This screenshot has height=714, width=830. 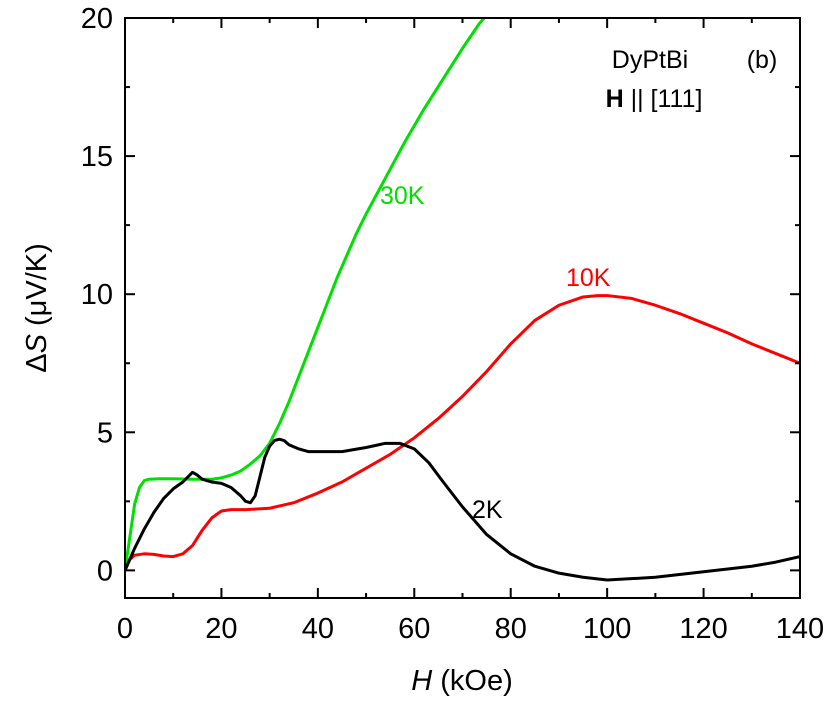 What do you see at coordinates (97, 295) in the screenshot?
I see `y-tick-label: 10` at bounding box center [97, 295].